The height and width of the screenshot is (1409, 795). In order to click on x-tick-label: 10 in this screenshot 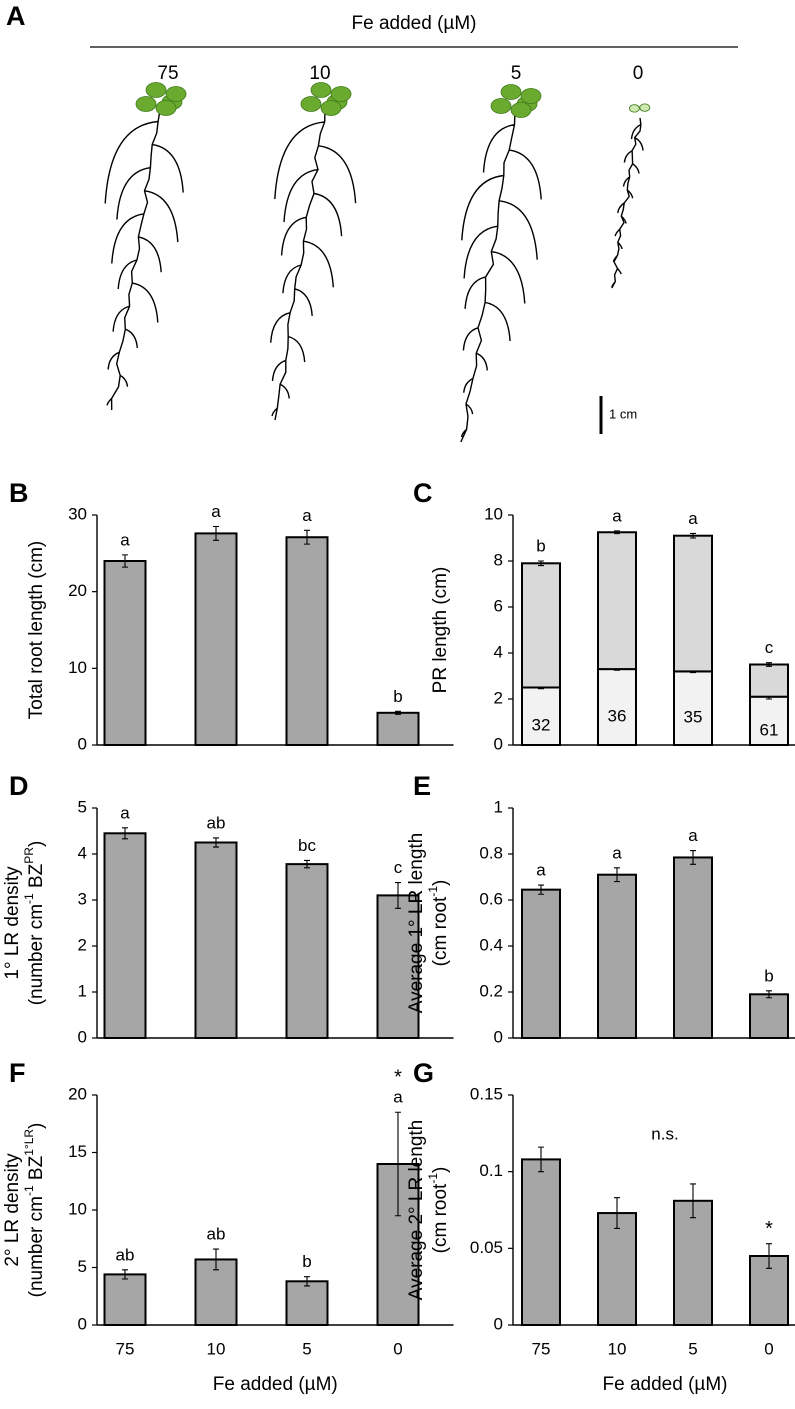, I will do `click(216, 1348)`.